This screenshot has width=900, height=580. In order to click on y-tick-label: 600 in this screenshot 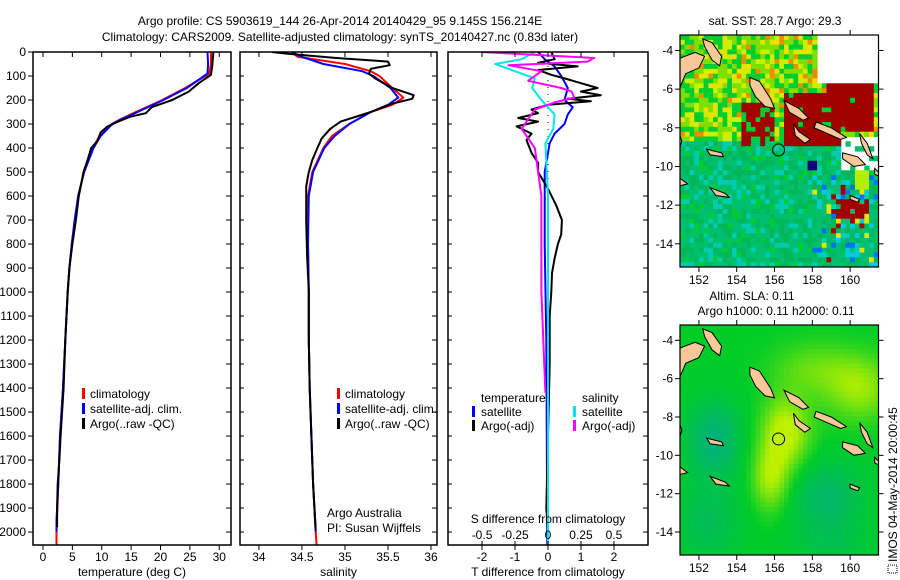, I will do `click(16, 196)`.